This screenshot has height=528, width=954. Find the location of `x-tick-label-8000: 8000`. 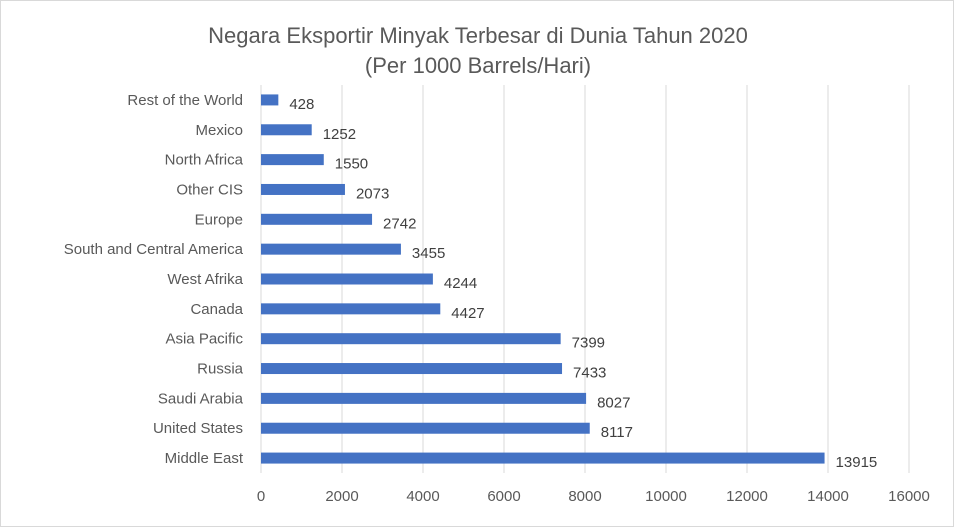

x-tick-label-8000: 8000 is located at coordinates (584, 496).